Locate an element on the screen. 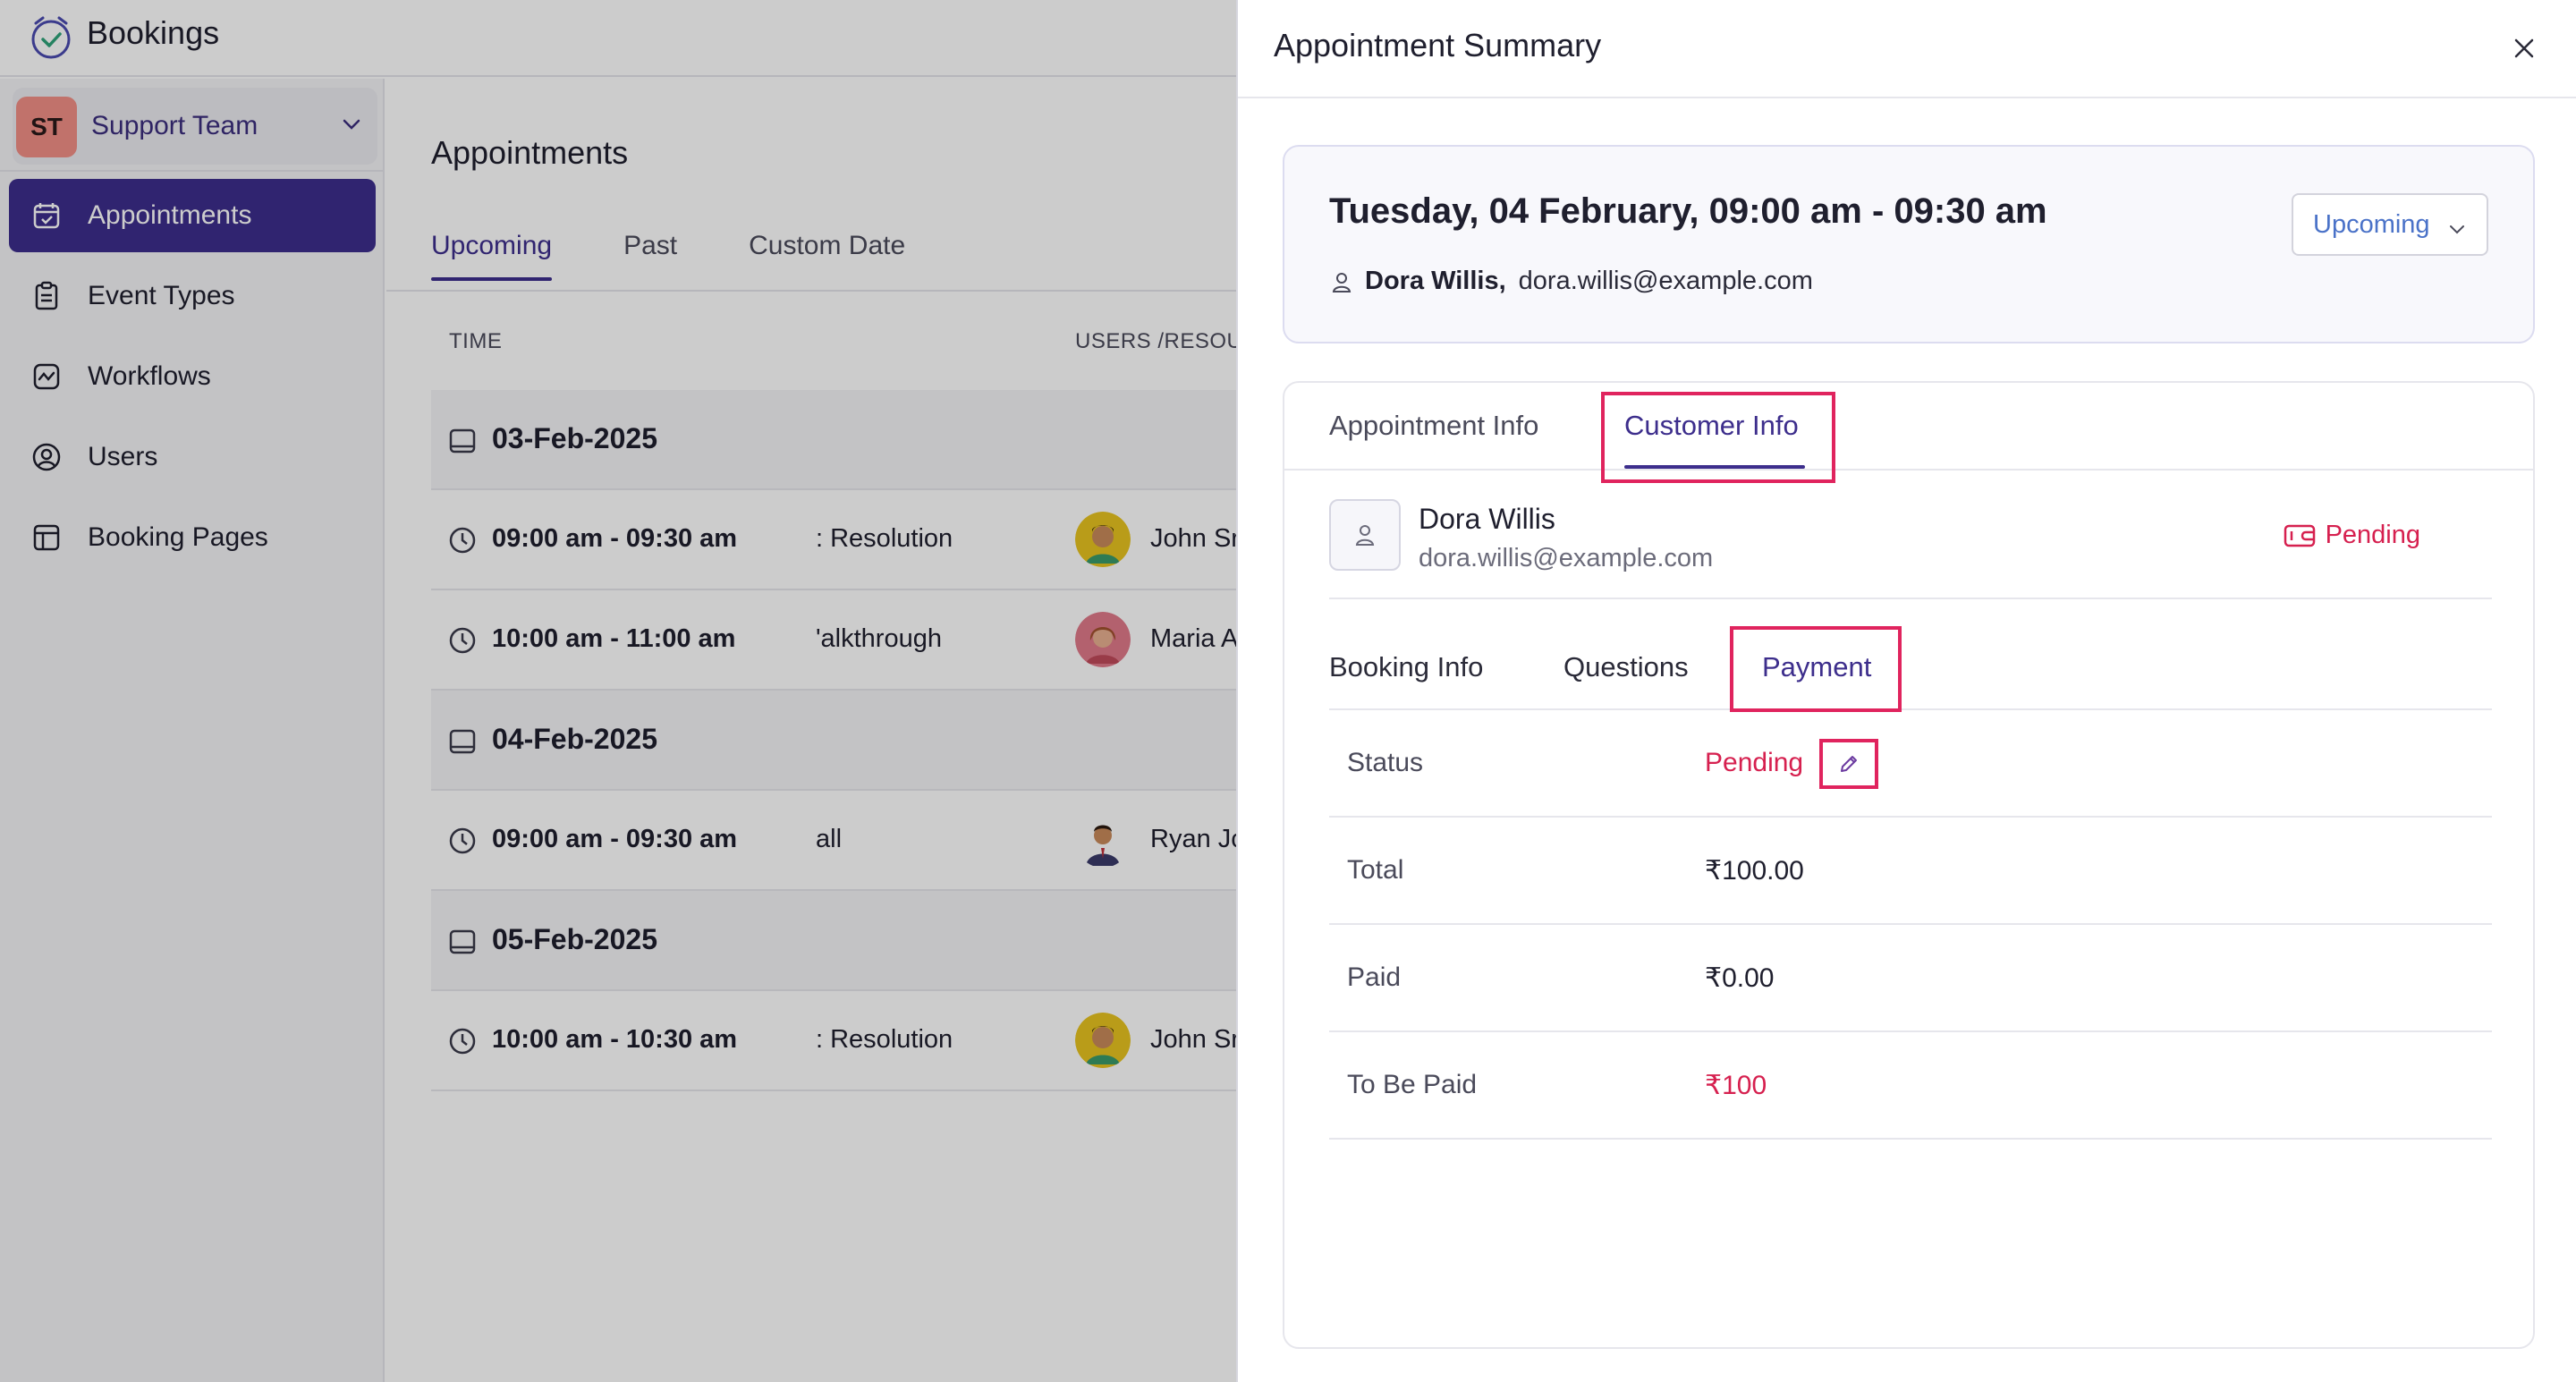  sidebar-item-label: Booking Pages is located at coordinates (178, 537).